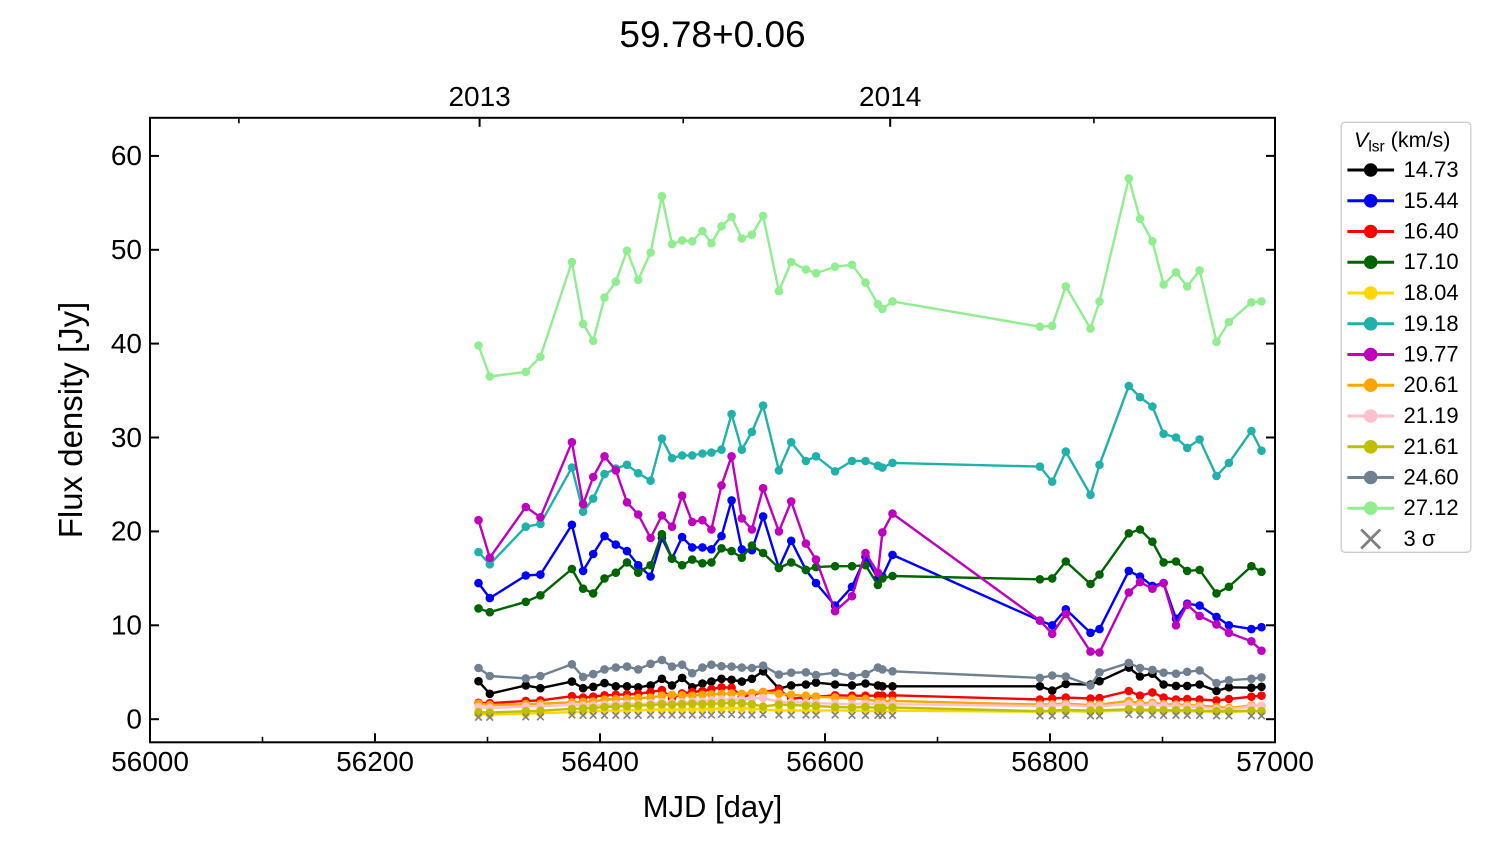  Describe the element at coordinates (1420, 538) in the screenshot. I see `svg-text: 3 σ` at that location.